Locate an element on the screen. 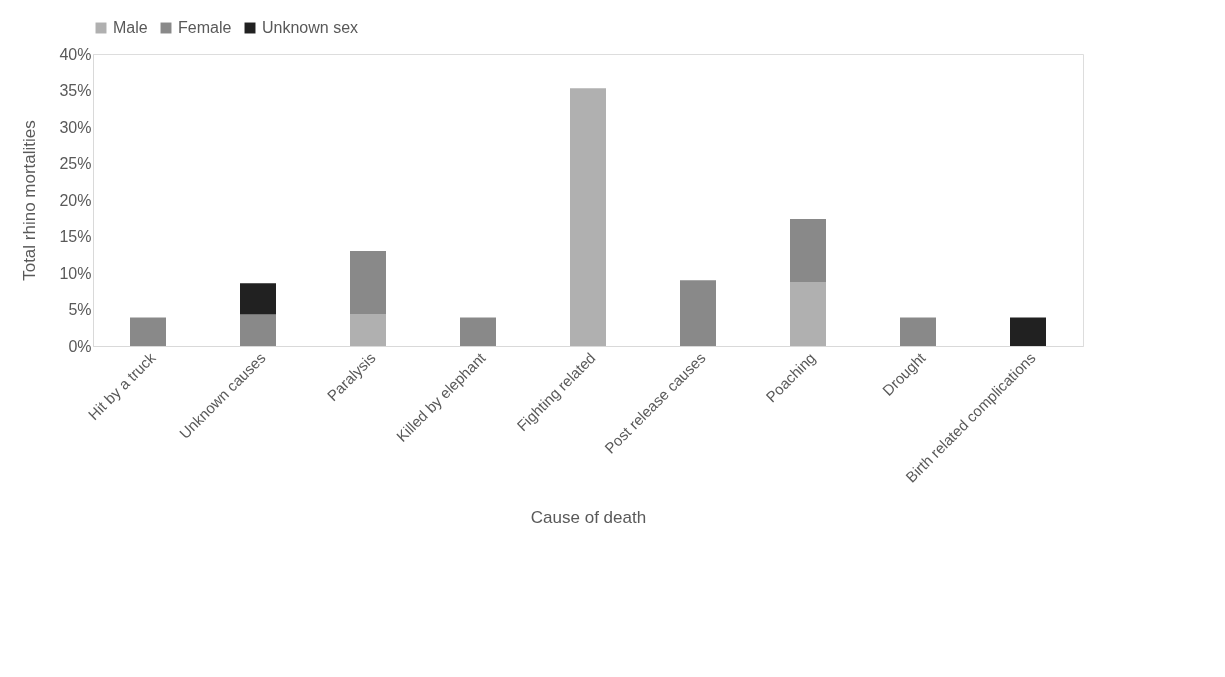 Image resolution: width=1225 pixels, height=677 pixels. y-tick-label: 20% is located at coordinates (75, 200).